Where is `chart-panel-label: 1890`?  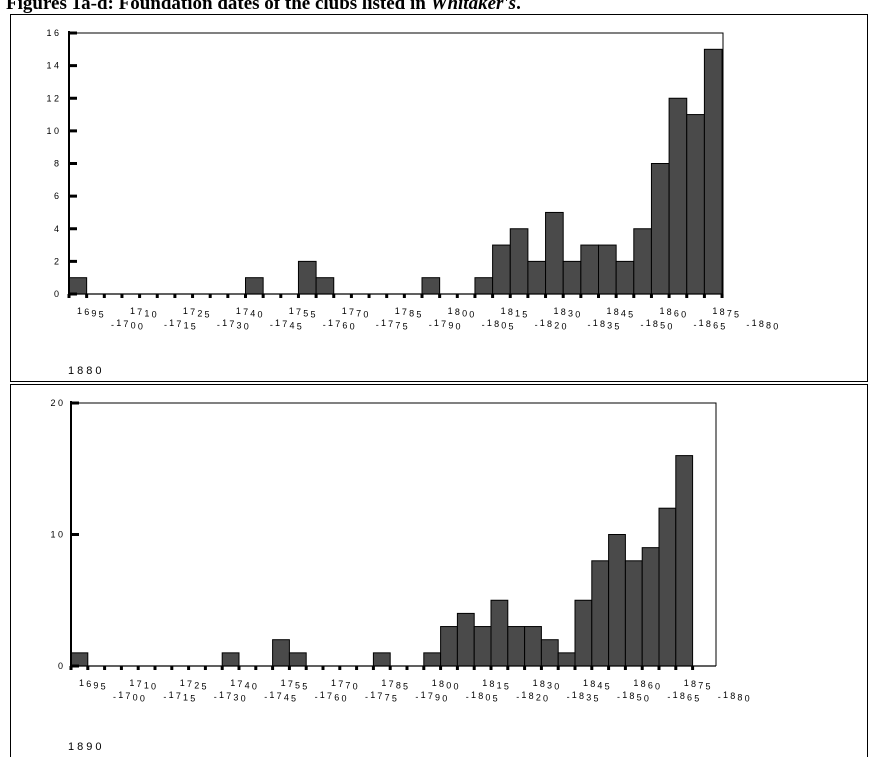 chart-panel-label: 1890 is located at coordinates (86, 747).